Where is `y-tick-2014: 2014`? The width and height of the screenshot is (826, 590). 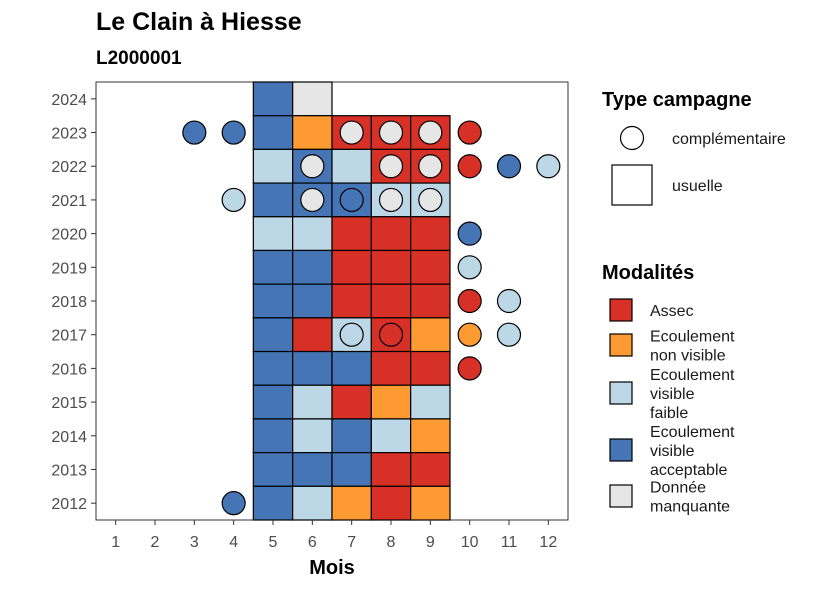
y-tick-2014: 2014 is located at coordinates (69, 437).